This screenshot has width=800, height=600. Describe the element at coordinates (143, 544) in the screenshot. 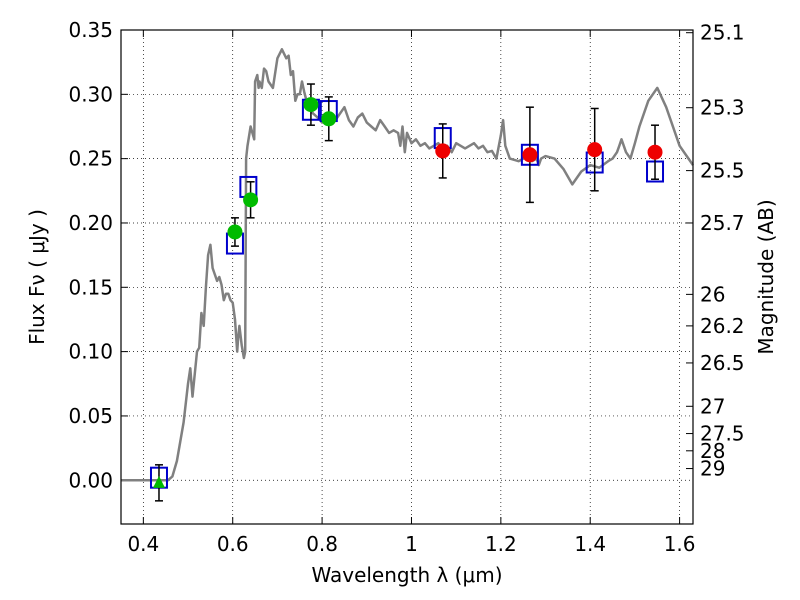

I see `x-tick-label: 0.4` at that location.